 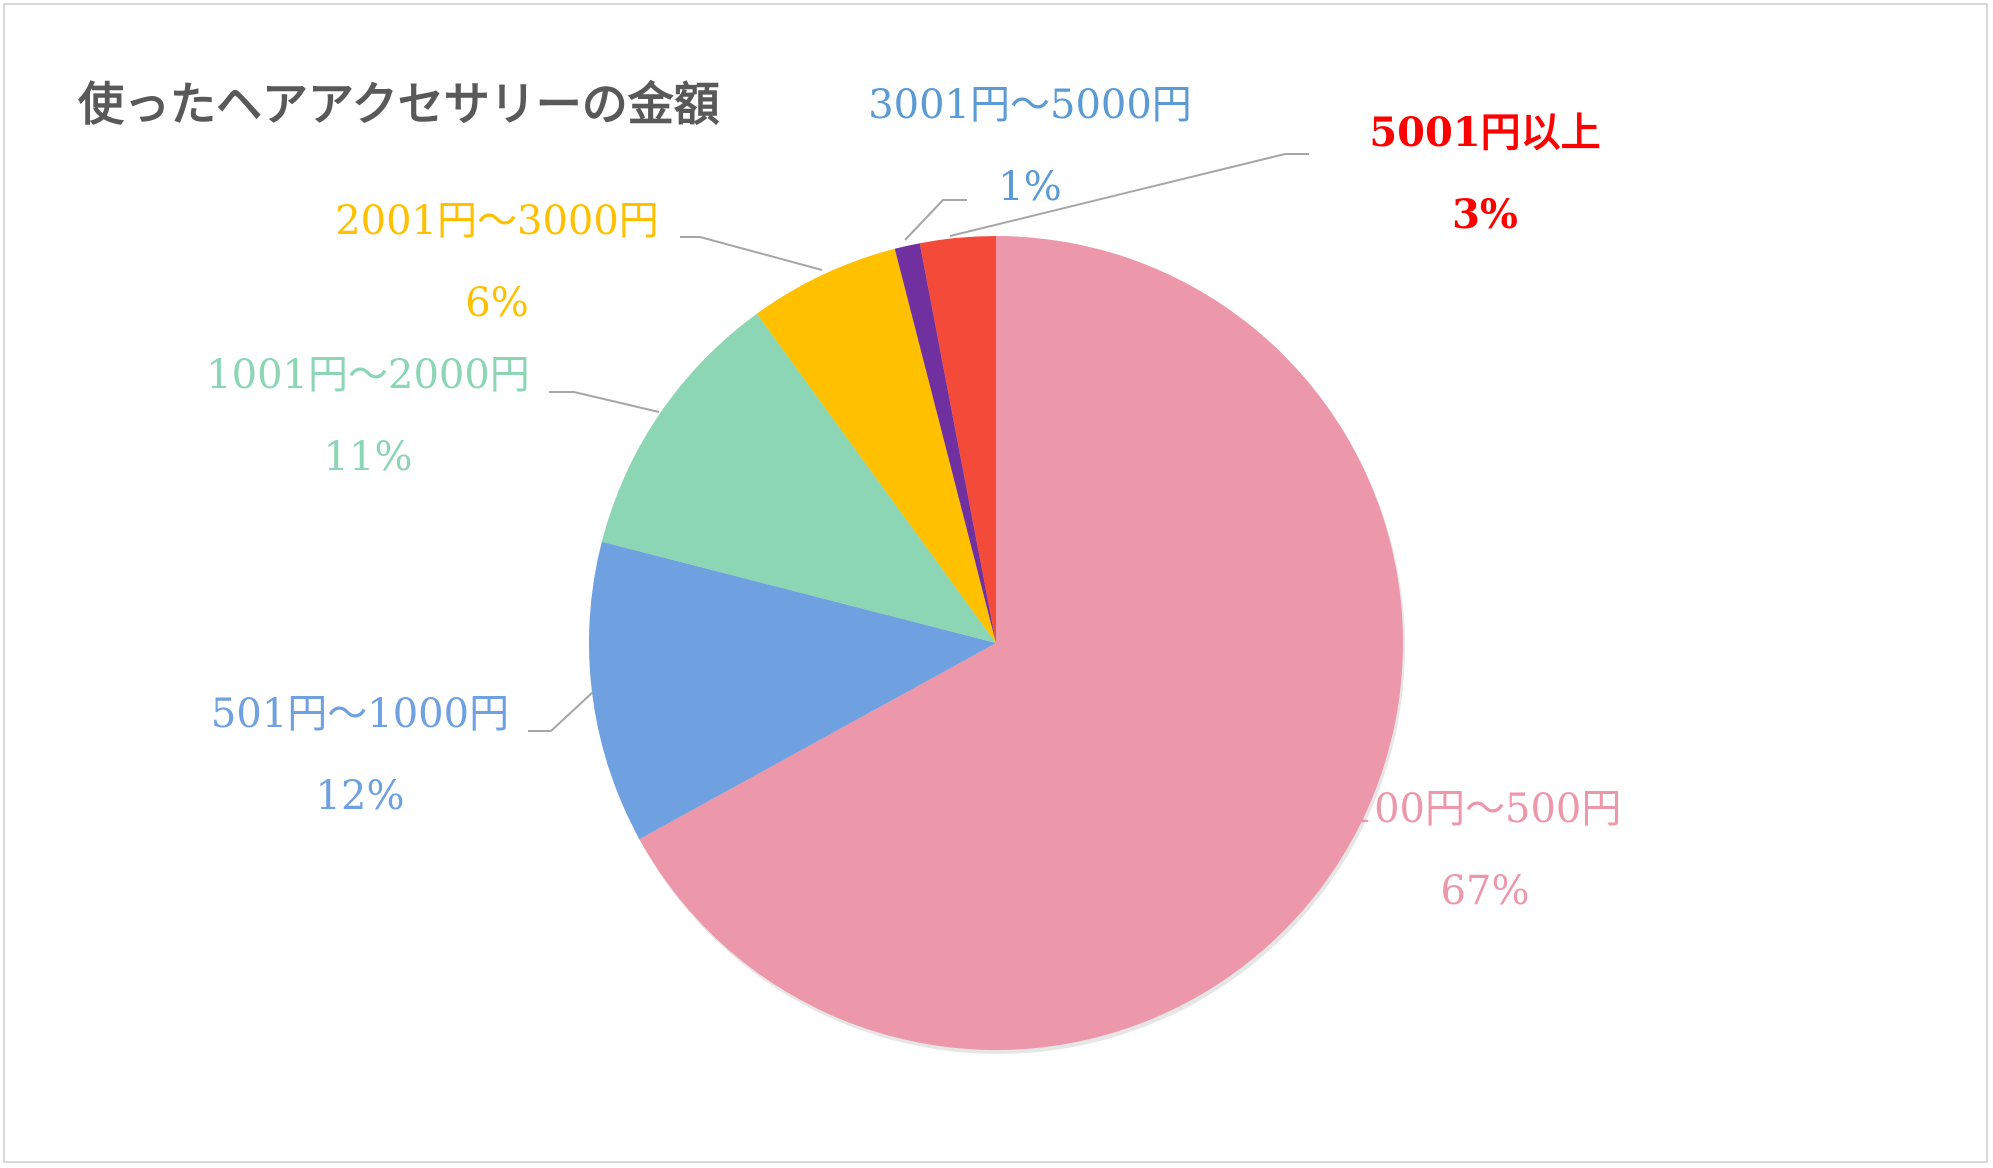 I want to click on data-label-percent: 3%, so click(x=1485, y=214).